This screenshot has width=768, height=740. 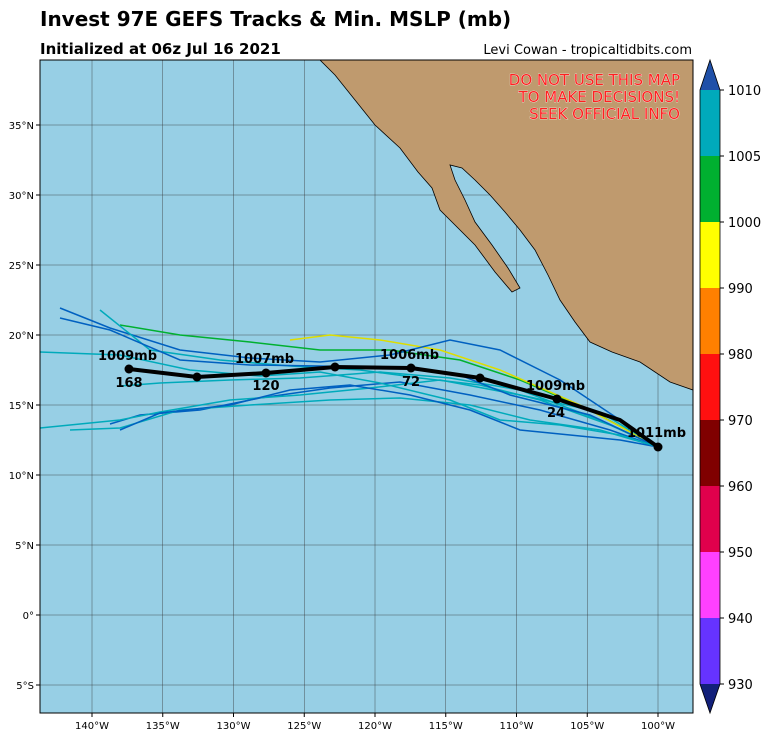 What do you see at coordinates (740, 355) in the screenshot?
I see `colorbar-label: 980` at bounding box center [740, 355].